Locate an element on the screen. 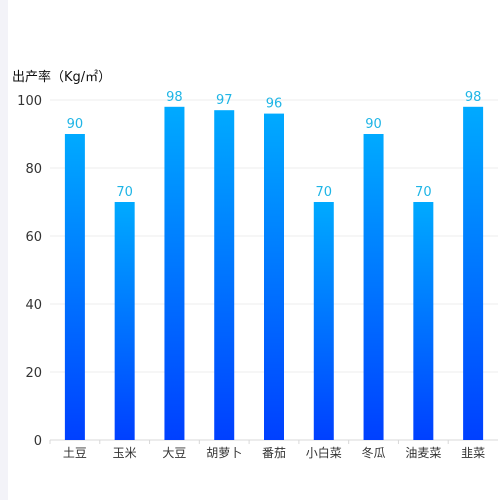  x-tick-label: 大豆 is located at coordinates (174, 453).